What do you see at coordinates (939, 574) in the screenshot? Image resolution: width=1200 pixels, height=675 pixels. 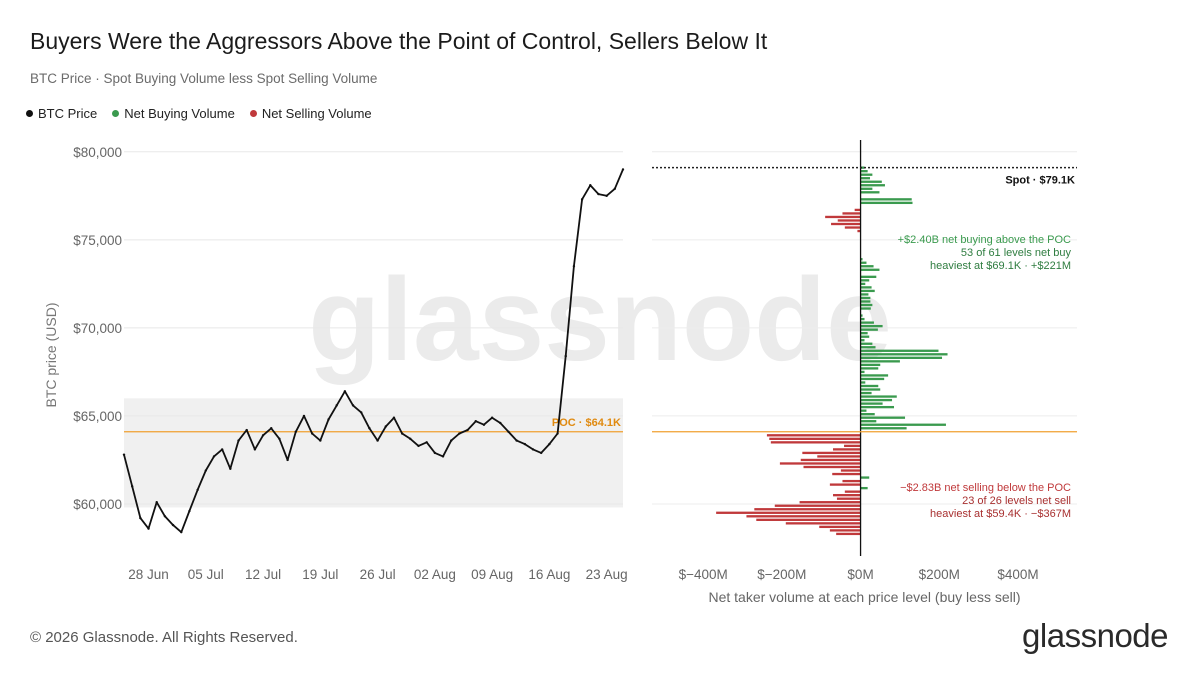 I see `x-tick-label-right: $200M` at bounding box center [939, 574].